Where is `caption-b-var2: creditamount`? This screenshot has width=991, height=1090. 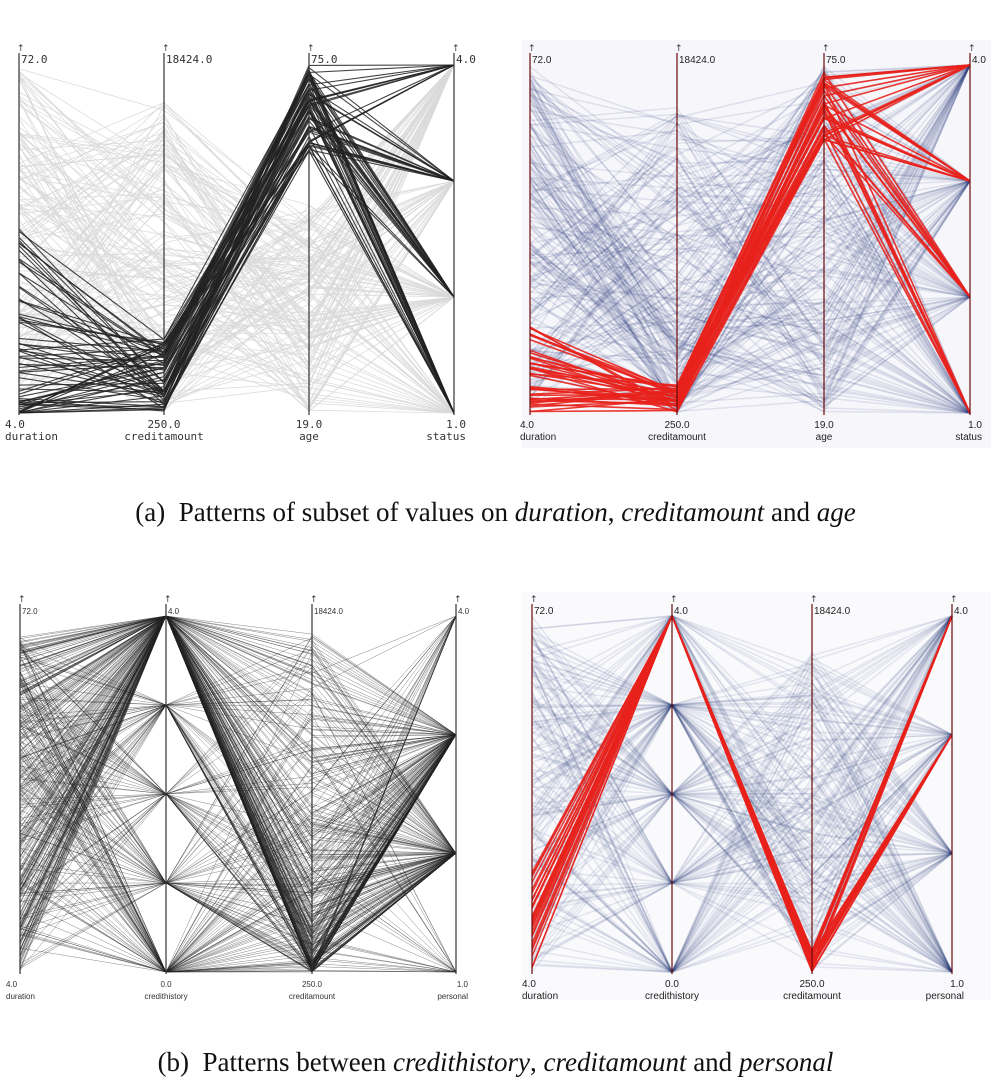 caption-b-var2: creditamount is located at coordinates (615, 1062).